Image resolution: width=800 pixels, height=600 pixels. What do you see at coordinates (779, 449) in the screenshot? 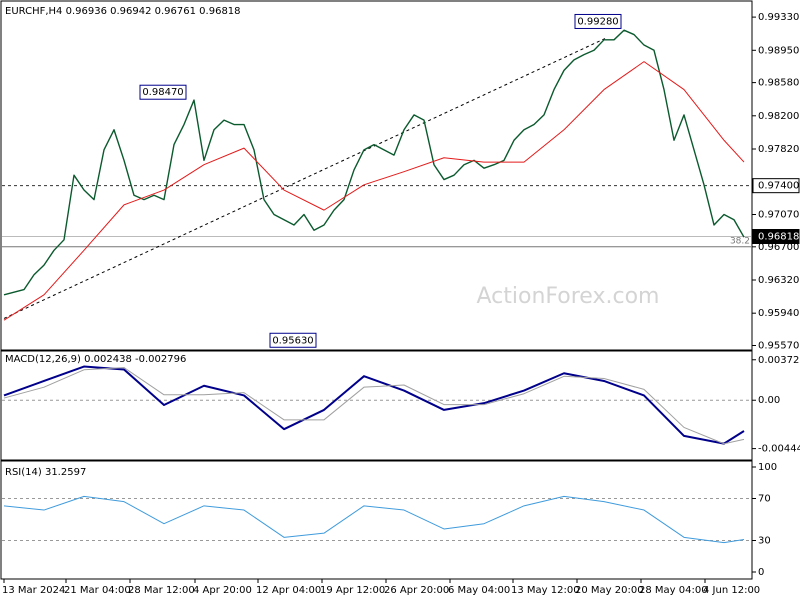
I see `y-tick-label: -0.004447` at bounding box center [779, 449].